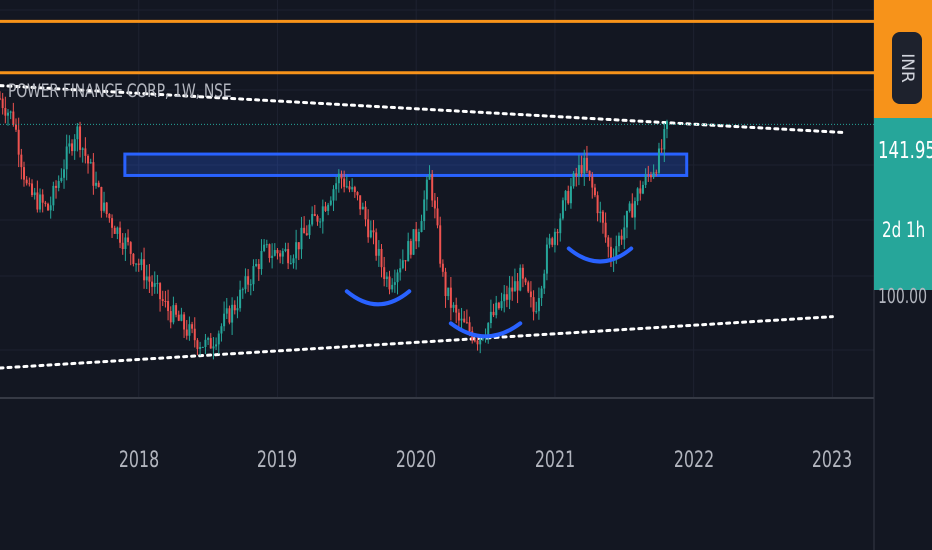 The image size is (932, 550). What do you see at coordinates (832, 460) in the screenshot?
I see `x-tick-label: 2023` at bounding box center [832, 460].